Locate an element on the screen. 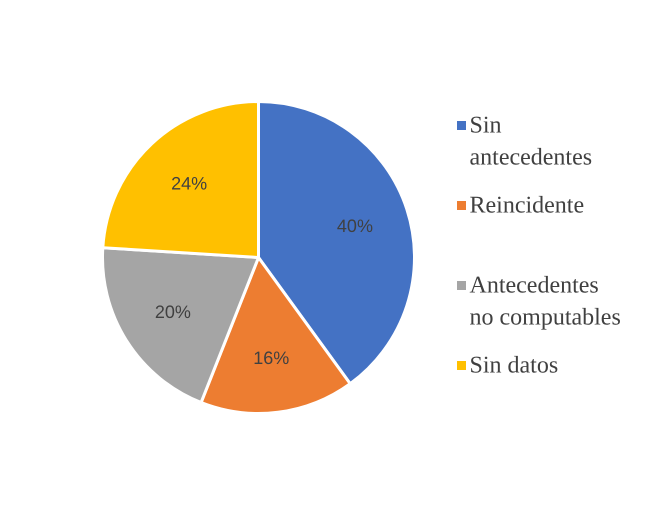  legend-label: Sin antecedentes is located at coordinates (531, 141).